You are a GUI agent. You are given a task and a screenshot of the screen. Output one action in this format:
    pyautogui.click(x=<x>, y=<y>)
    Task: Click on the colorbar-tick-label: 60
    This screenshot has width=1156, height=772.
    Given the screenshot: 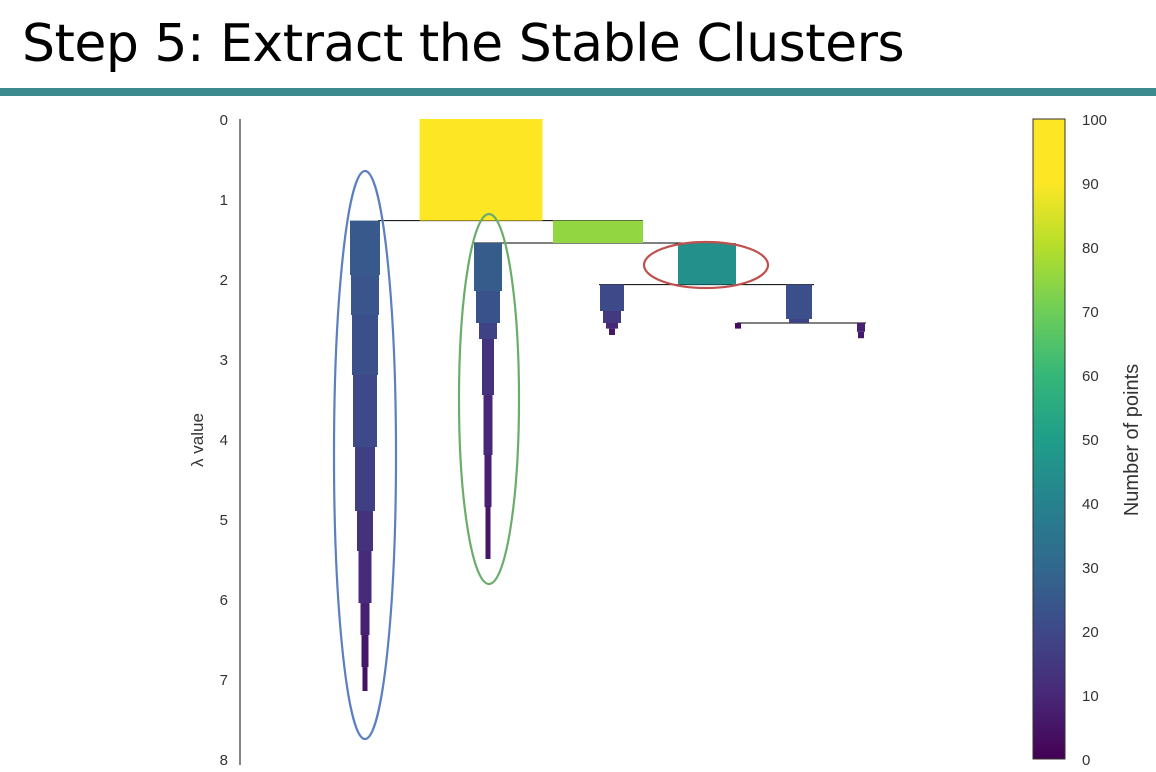 What is the action you would take?
    pyautogui.click(x=1090, y=376)
    